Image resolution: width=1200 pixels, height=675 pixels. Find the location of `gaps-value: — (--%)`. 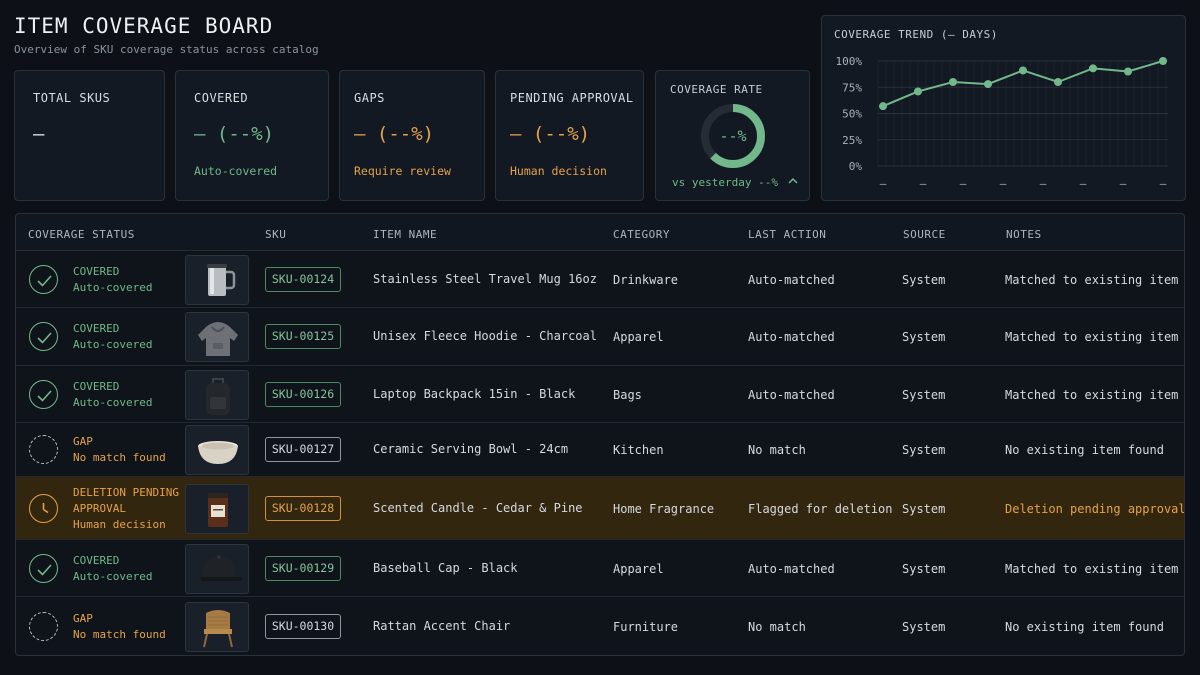

gaps-value: — (--%) is located at coordinates (394, 134).